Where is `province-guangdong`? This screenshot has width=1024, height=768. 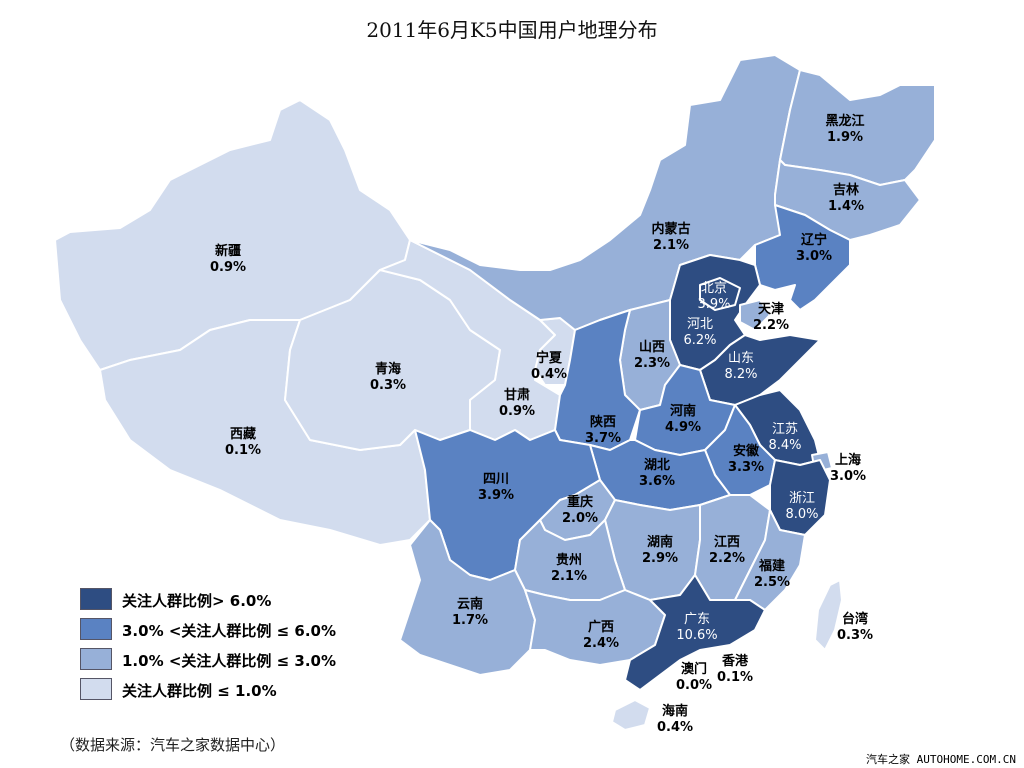 province-guangdong is located at coordinates (695, 632).